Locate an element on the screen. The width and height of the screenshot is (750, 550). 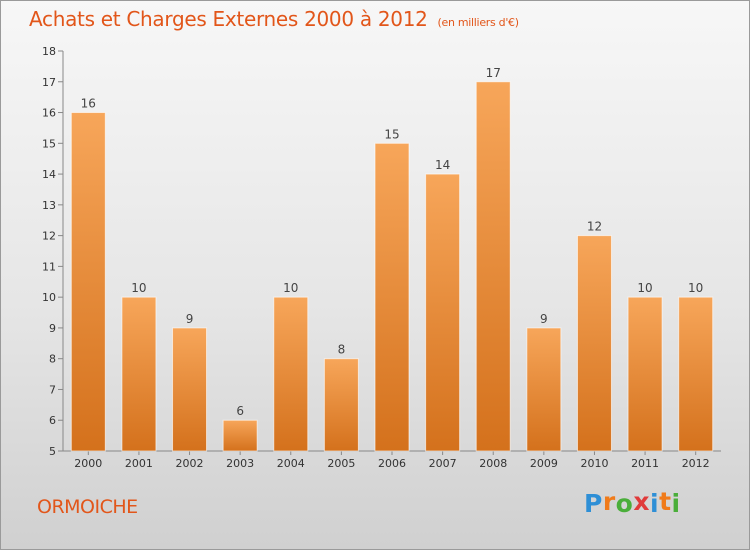
x-tick-label: 2001 is located at coordinates (139, 463).